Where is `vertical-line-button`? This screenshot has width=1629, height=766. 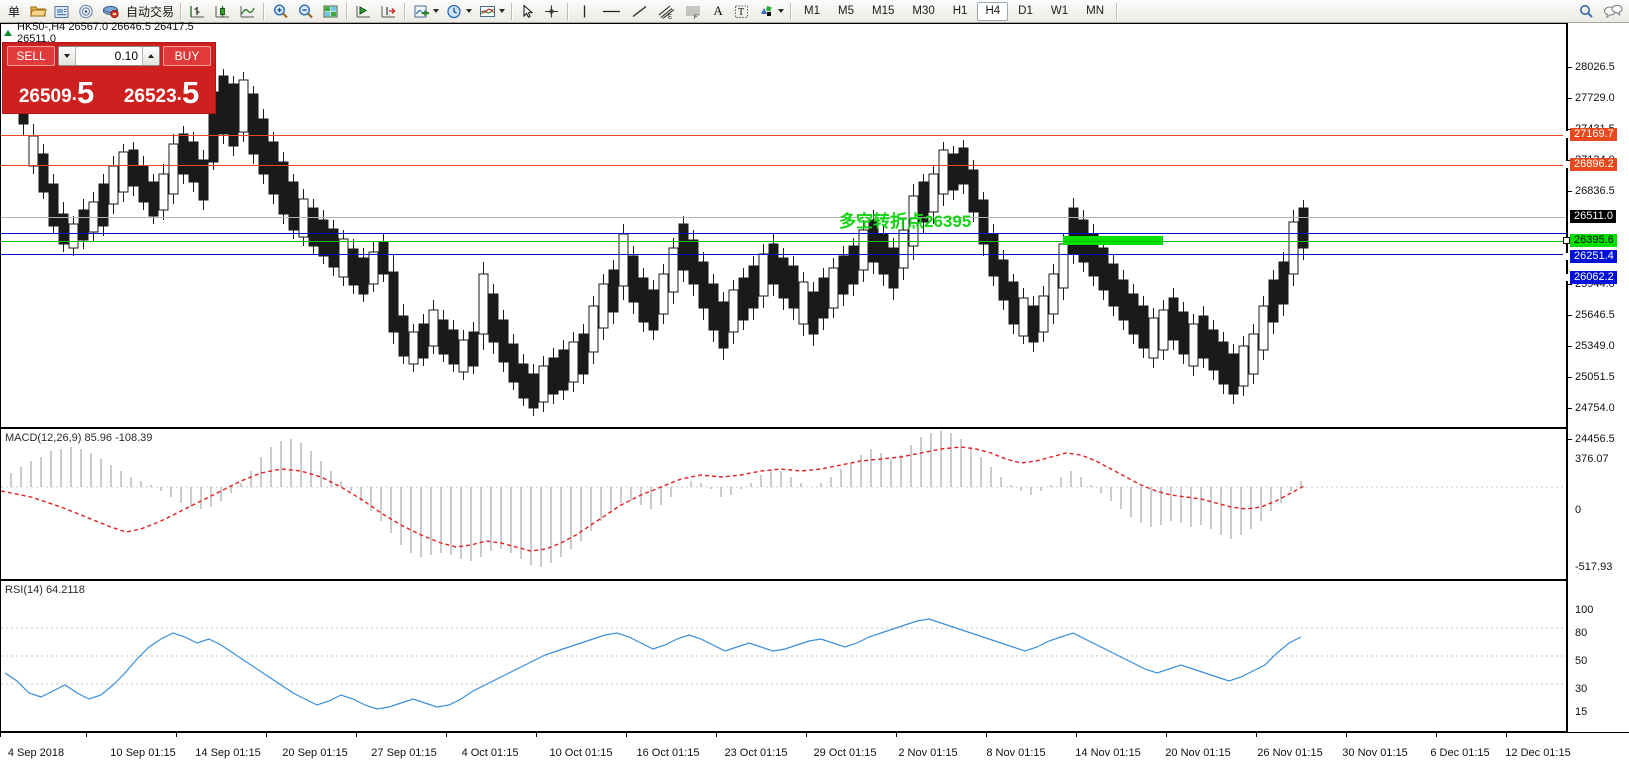 vertical-line-button is located at coordinates (584, 11).